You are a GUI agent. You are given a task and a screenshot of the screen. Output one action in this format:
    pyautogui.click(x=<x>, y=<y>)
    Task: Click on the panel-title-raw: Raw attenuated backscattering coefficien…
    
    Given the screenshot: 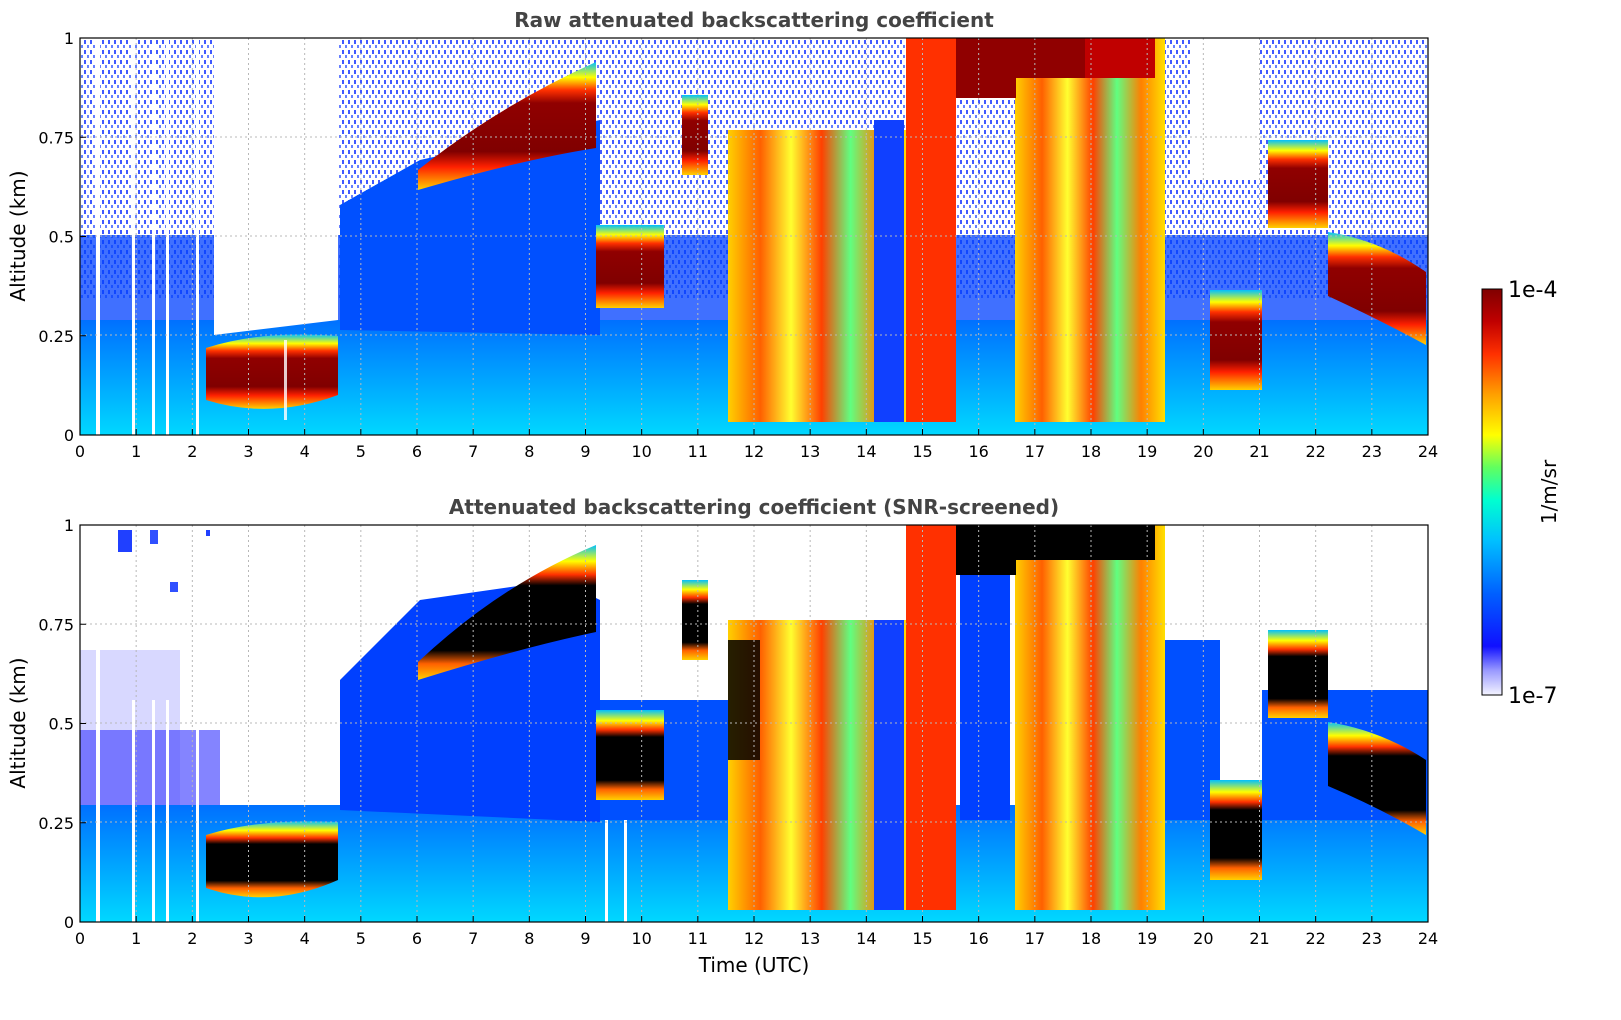 What is the action you would take?
    pyautogui.click(x=754, y=20)
    